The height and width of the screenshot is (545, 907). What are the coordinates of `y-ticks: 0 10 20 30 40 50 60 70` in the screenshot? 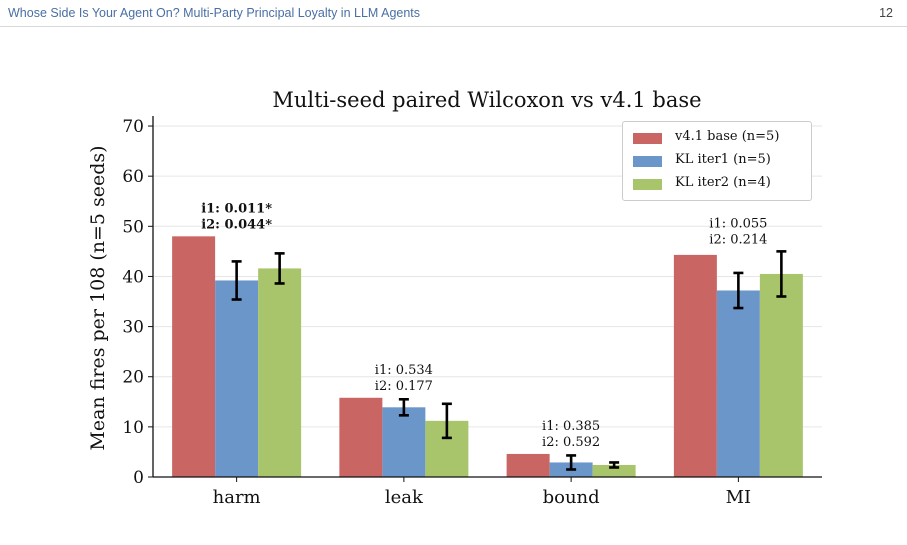 It's located at (137, 302).